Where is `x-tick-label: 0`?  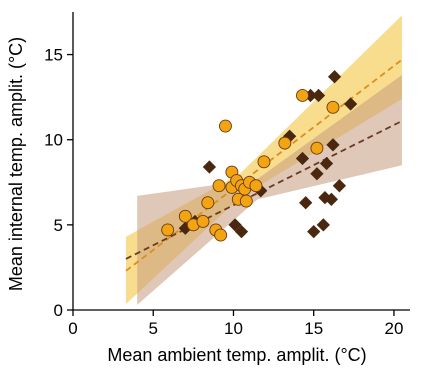
x-tick-label: 0 is located at coordinates (72, 328).